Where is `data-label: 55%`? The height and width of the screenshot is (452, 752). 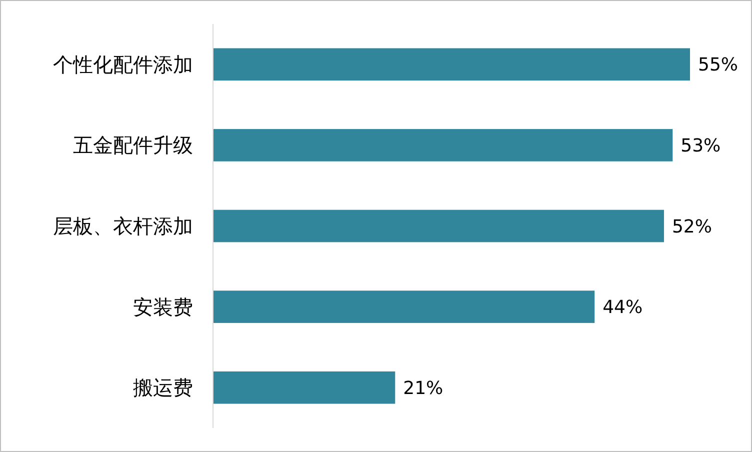
data-label: 55% is located at coordinates (718, 65).